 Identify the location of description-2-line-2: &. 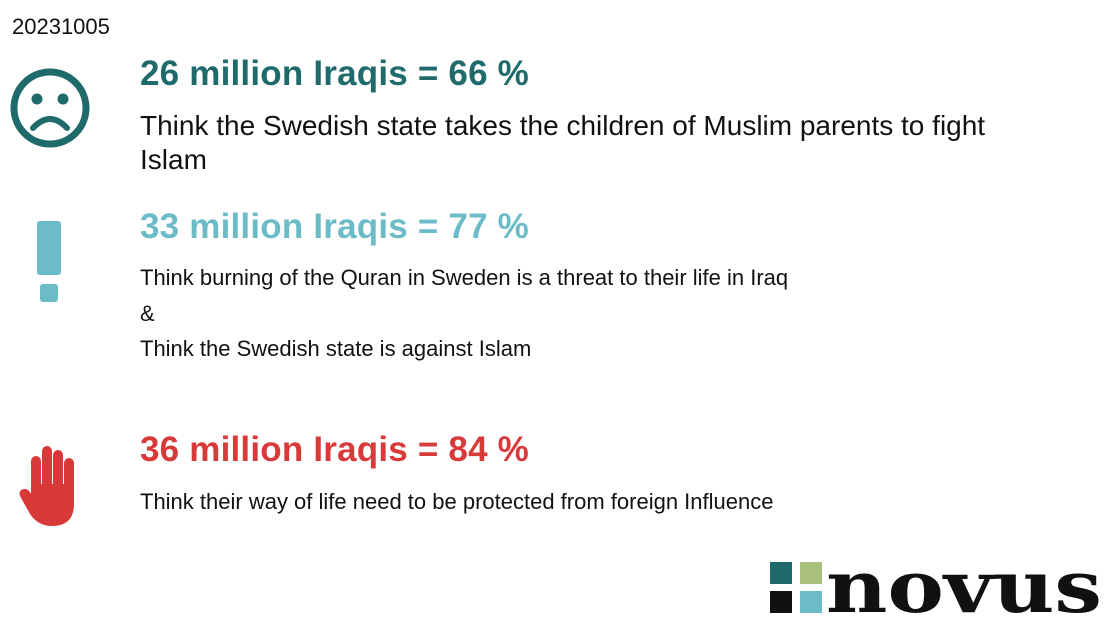
(147, 313).